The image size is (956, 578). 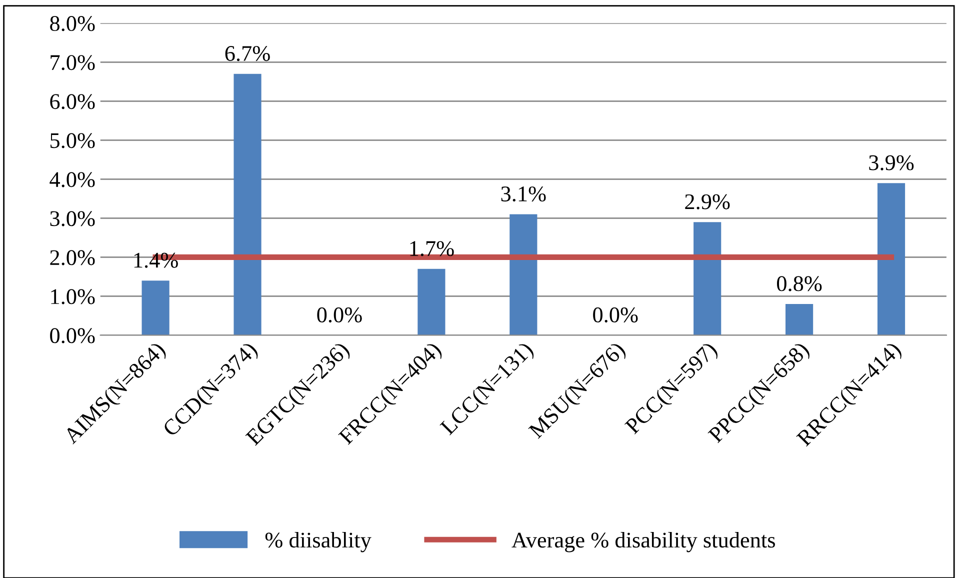 What do you see at coordinates (72, 102) in the screenshot?
I see `y-tick-label: 6.0%` at bounding box center [72, 102].